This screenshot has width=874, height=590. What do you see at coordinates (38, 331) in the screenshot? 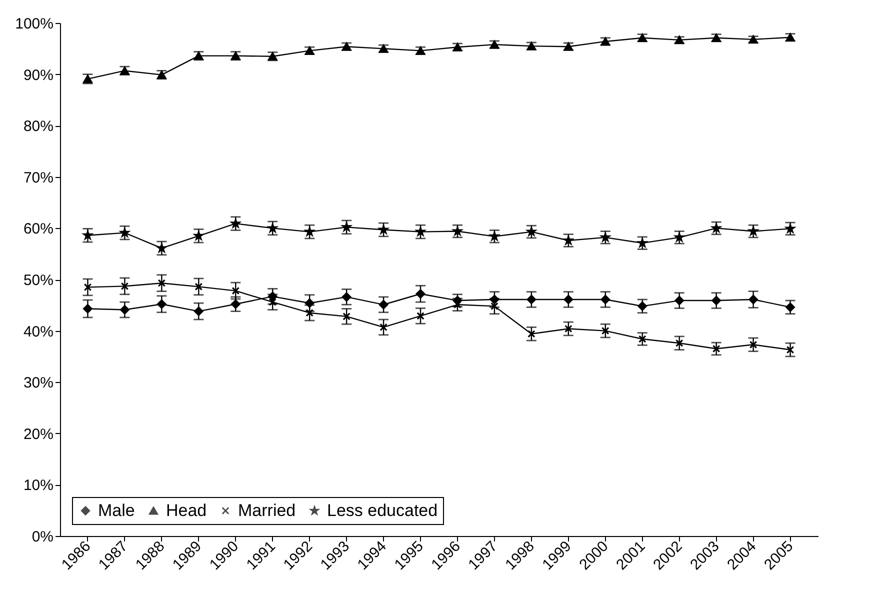
I see `y-tick-label: 40%` at bounding box center [38, 331].